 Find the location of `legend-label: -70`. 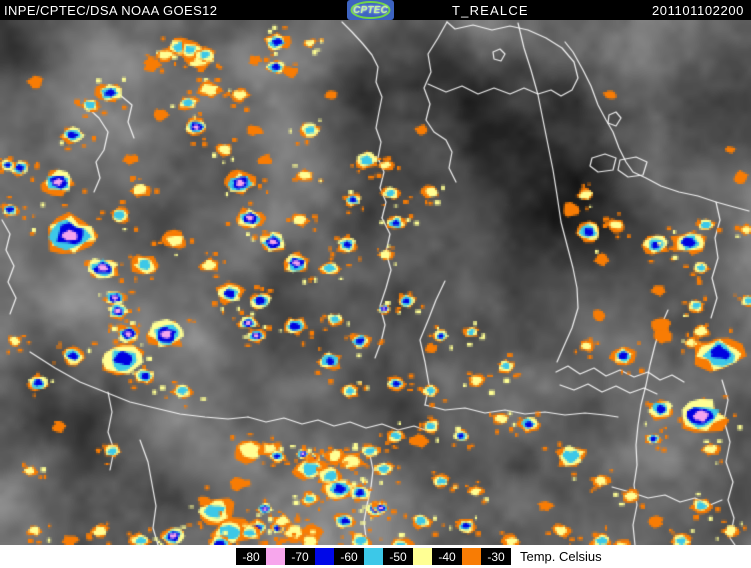

legend-label: -70 is located at coordinates (300, 556).